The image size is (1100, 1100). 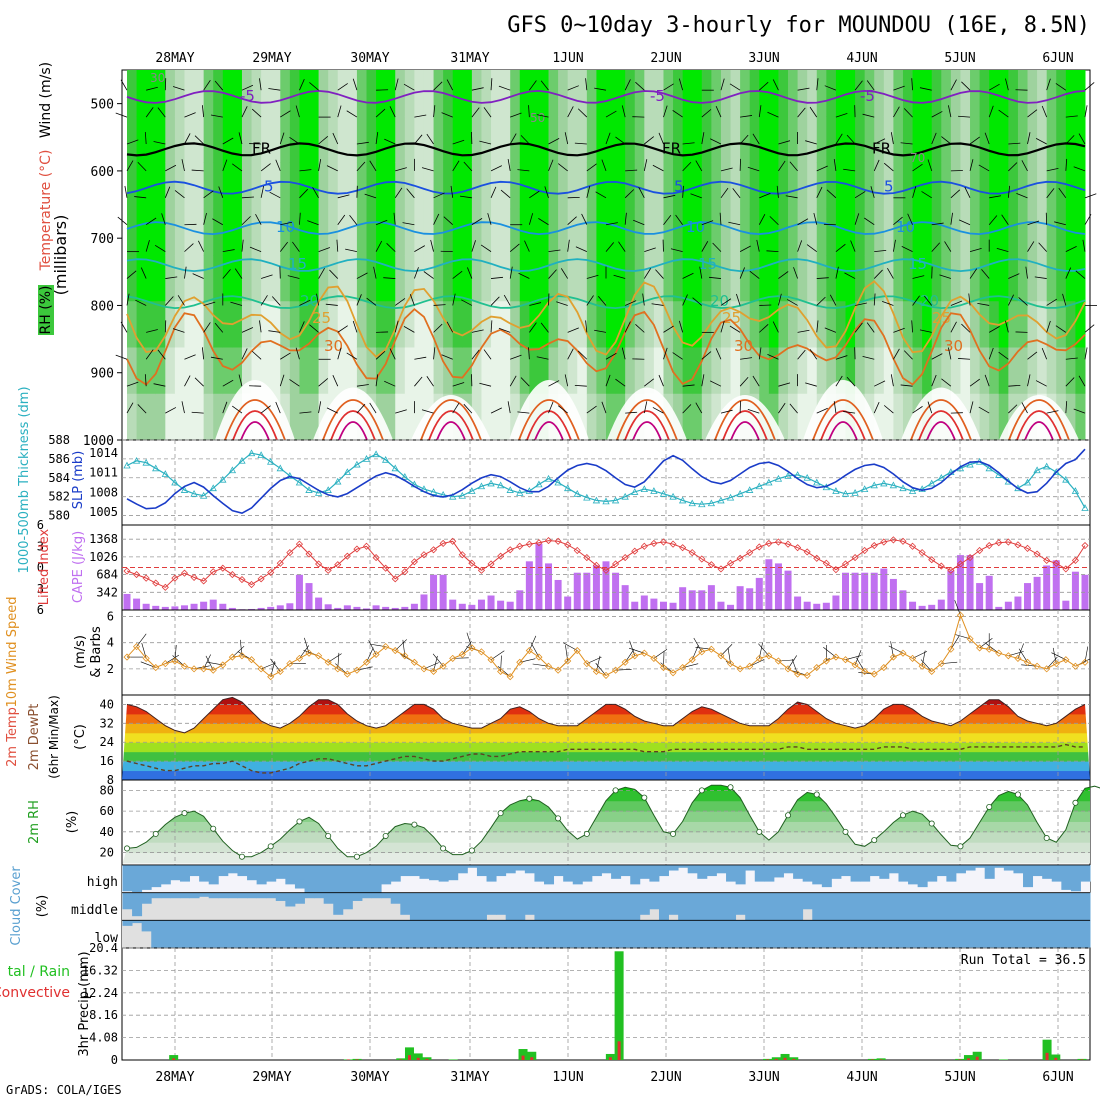 I want to click on y-tick-label: 600, so click(x=102, y=172).